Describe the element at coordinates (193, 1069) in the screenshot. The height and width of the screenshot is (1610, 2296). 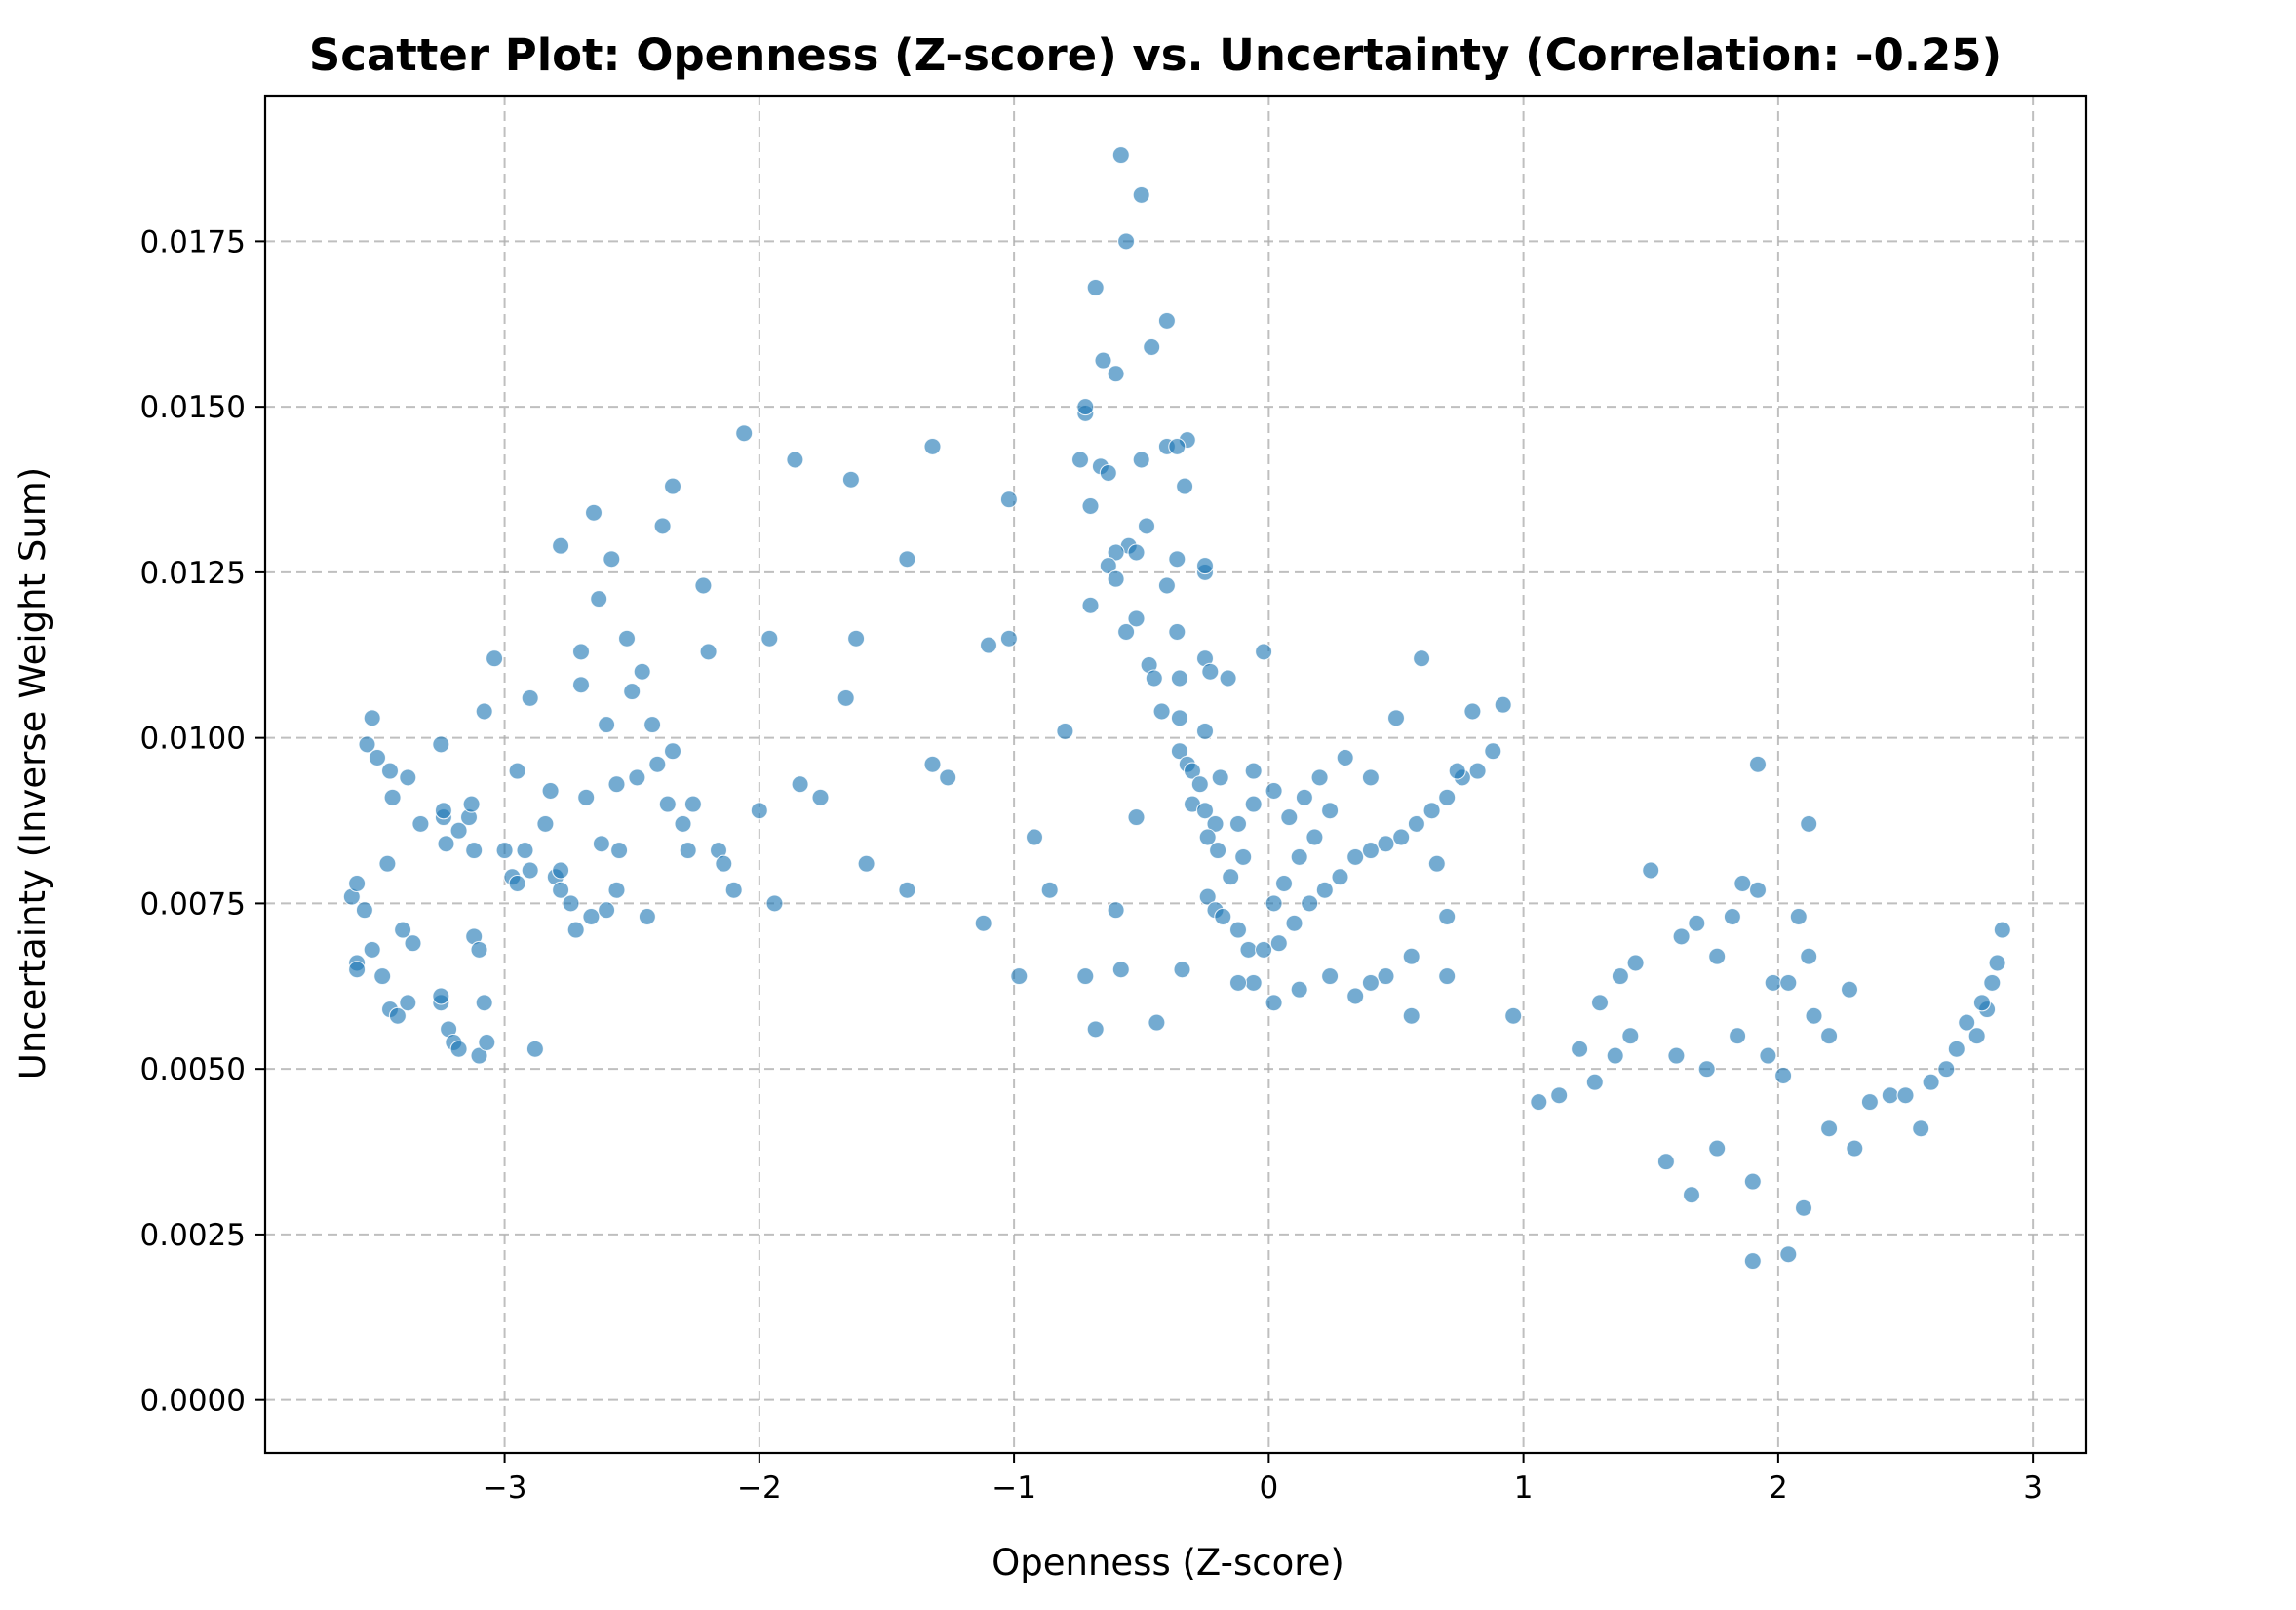
I see `y-tick-label: 0.0050` at that location.